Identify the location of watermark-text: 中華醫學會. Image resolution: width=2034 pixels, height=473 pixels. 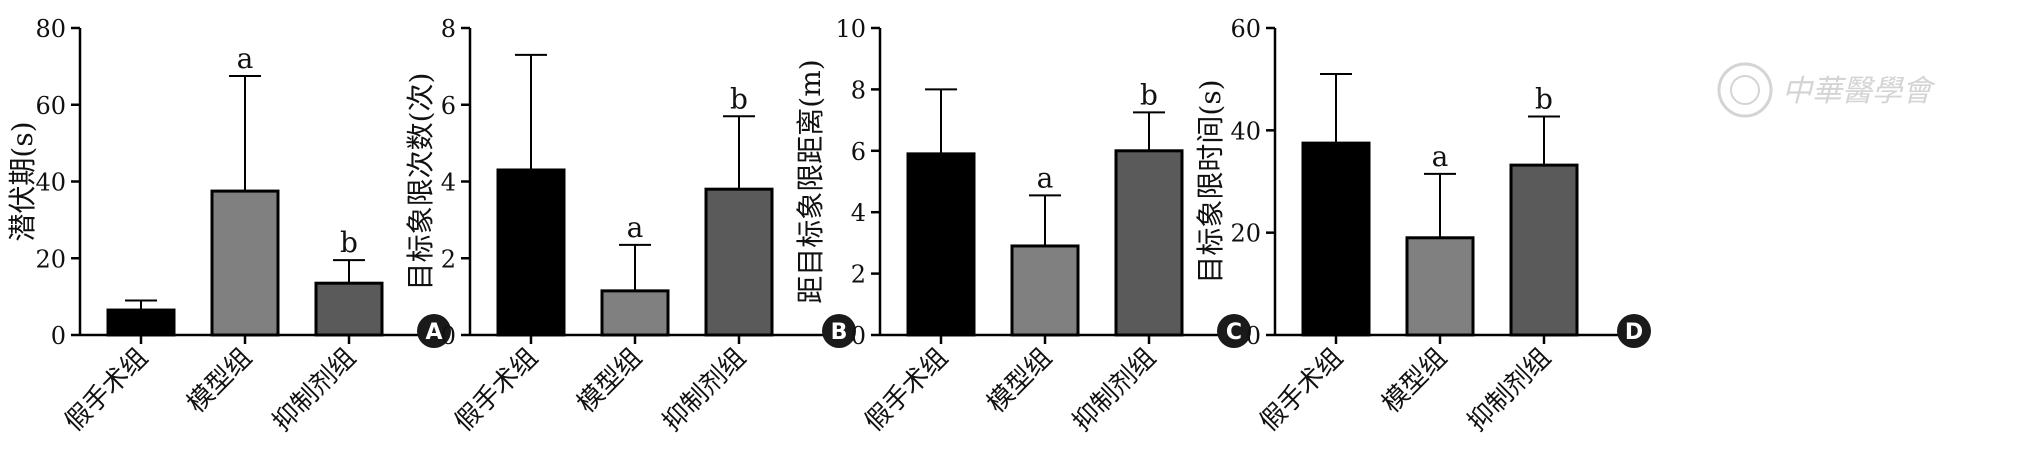
(1859, 91).